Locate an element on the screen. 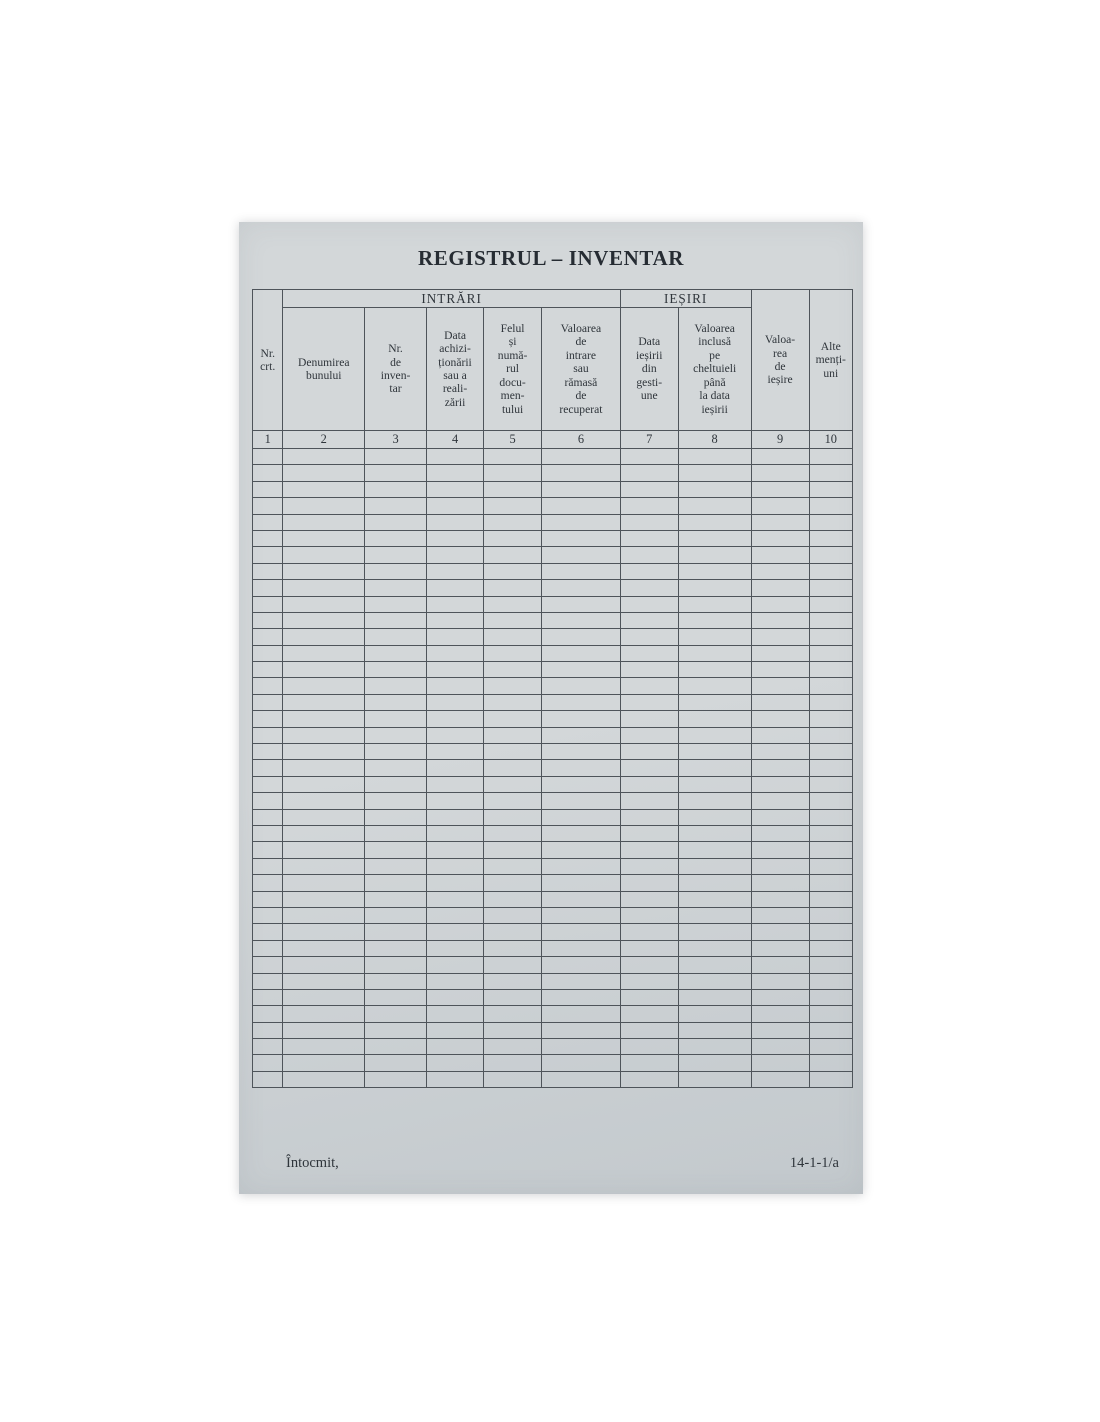 The image size is (1100, 1422). header-denumirea-bunului: Denumirea bunului is located at coordinates (324, 369).